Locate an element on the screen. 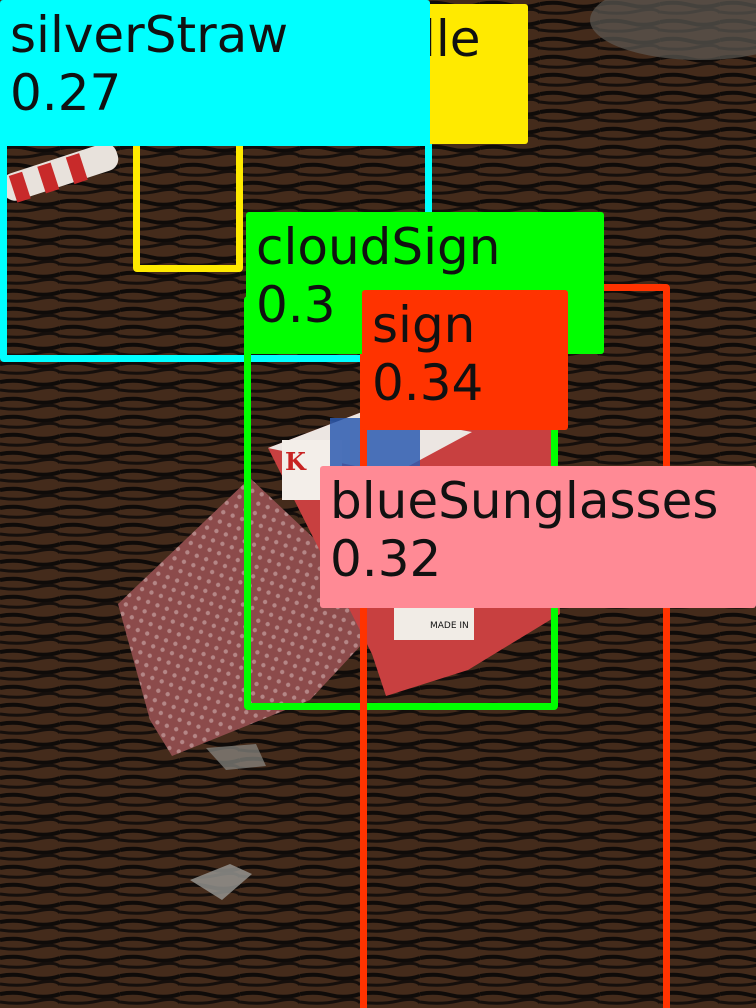  straw is located at coordinates (60, 173).